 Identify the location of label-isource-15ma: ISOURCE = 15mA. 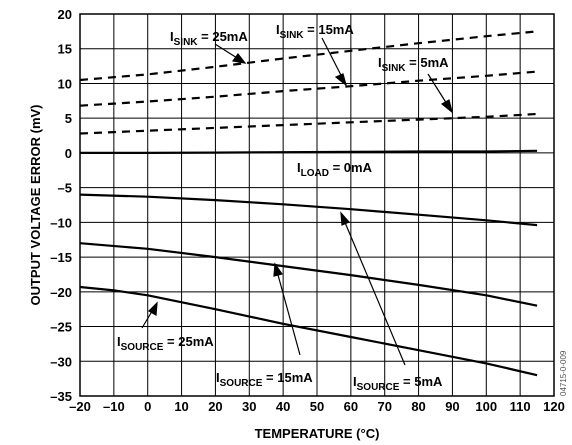
(264, 379).